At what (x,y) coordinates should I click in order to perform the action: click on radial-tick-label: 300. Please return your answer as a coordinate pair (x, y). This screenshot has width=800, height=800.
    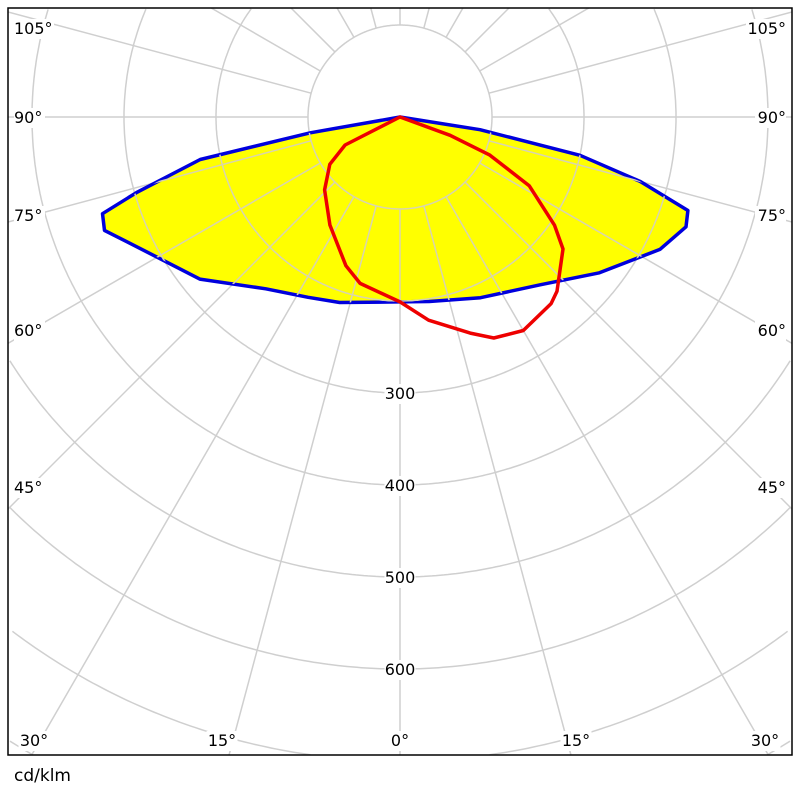
    Looking at the image, I should click on (400, 393).